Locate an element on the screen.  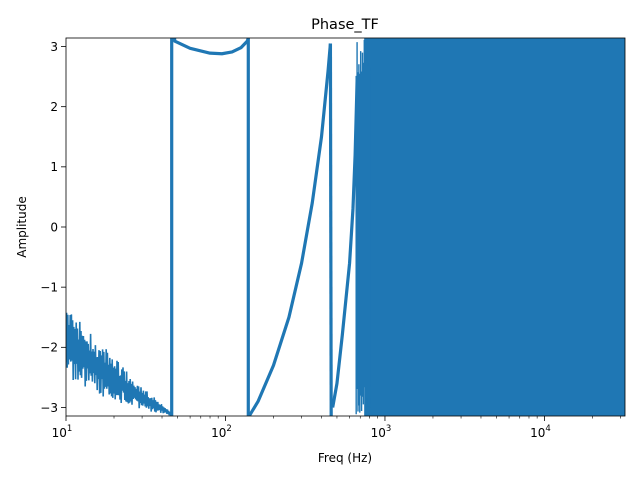
y-tick-label: 2 is located at coordinates (54, 107).